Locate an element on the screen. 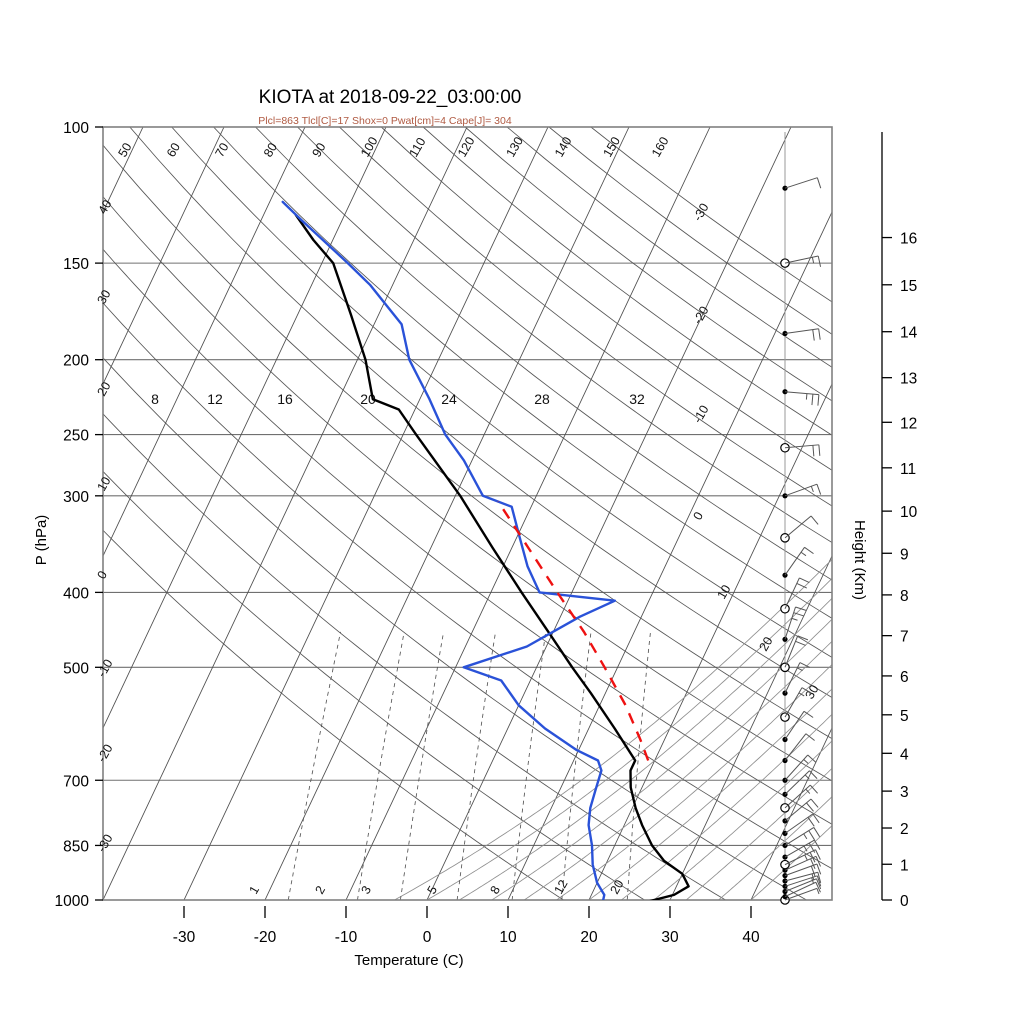 Image resolution: width=1024 pixels, height=1024 pixels. parcel-path-curve is located at coordinates (573, 630).